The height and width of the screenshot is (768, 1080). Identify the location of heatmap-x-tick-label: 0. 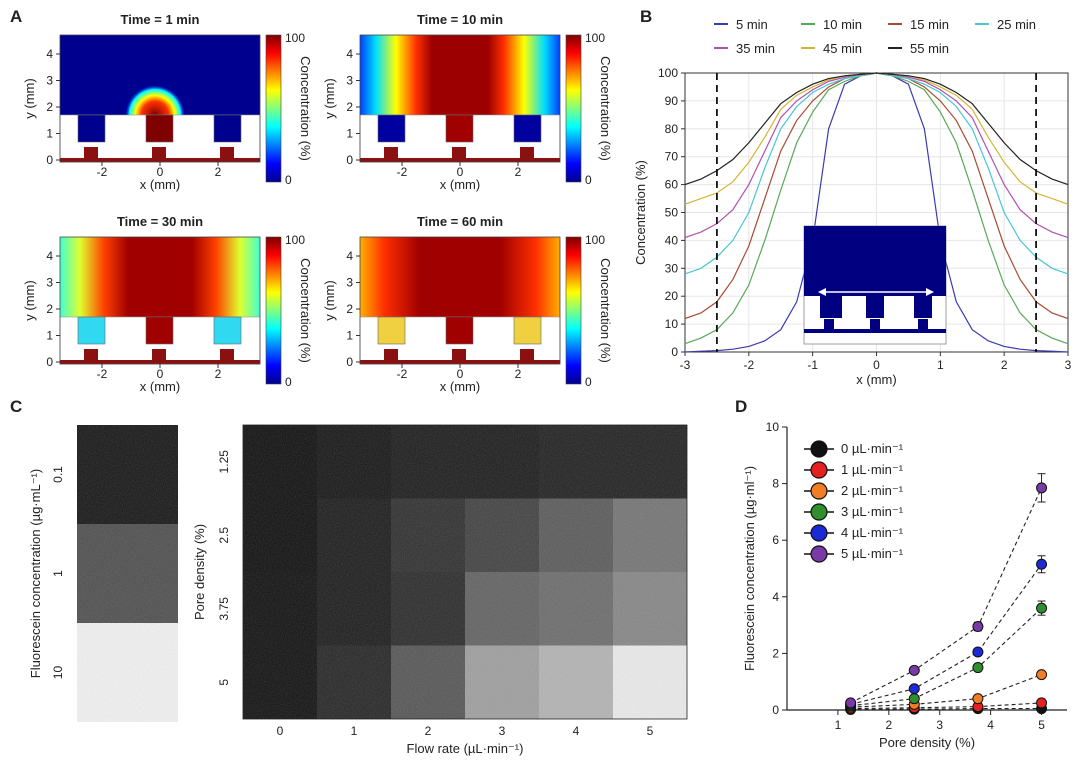
(280, 731).